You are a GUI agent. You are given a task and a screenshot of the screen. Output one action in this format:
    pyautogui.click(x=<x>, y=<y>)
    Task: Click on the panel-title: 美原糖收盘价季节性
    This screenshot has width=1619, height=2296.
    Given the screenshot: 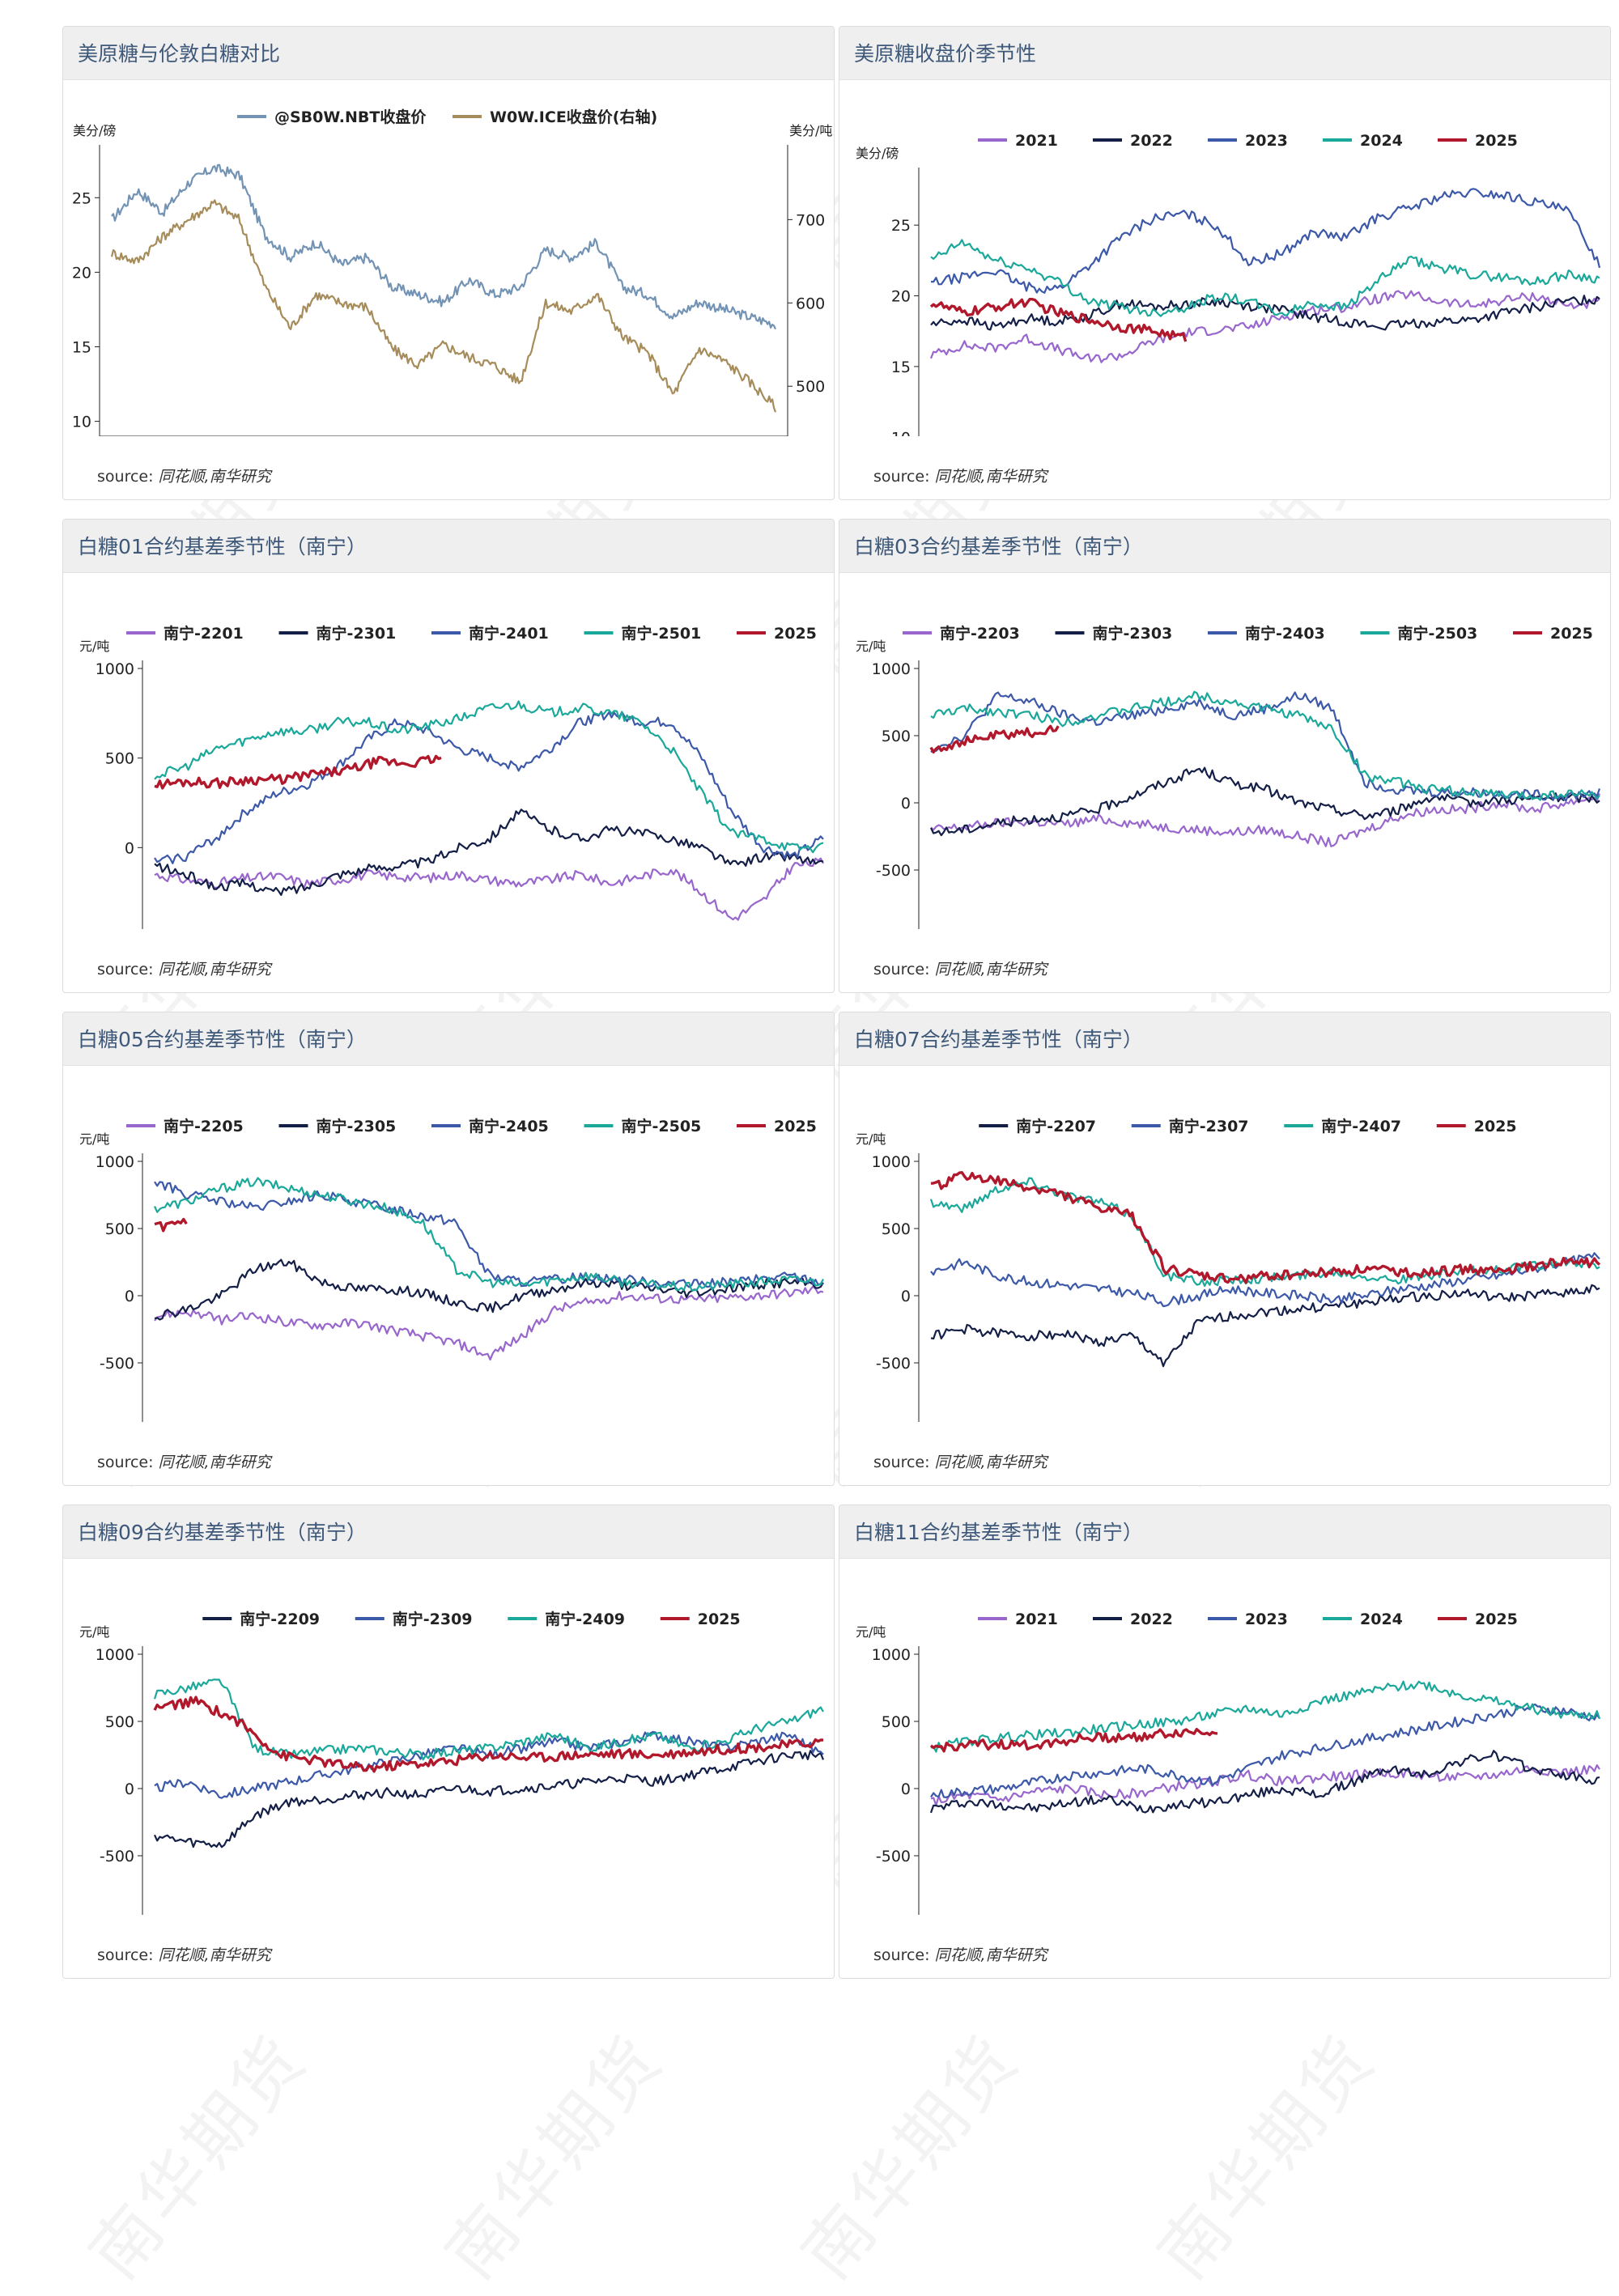 What is the action you would take?
    pyautogui.click(x=1224, y=54)
    